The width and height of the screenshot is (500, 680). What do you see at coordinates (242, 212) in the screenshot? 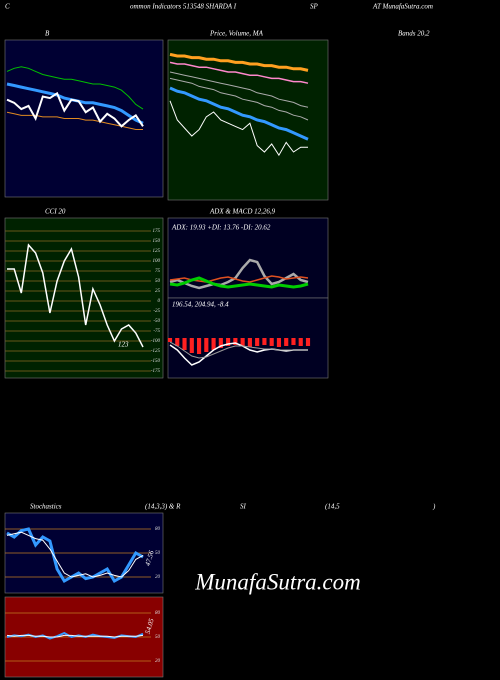
I see `panel-title: ADX & MACD 12,26,9` at bounding box center [242, 212].